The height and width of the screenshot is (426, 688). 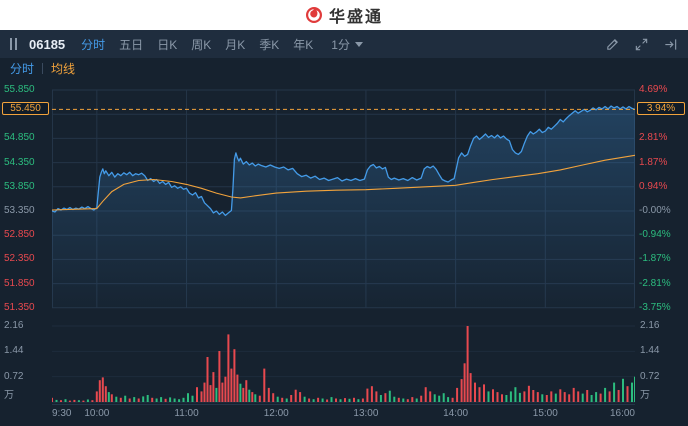 I want to click on time-label: 15:00, so click(x=545, y=413).